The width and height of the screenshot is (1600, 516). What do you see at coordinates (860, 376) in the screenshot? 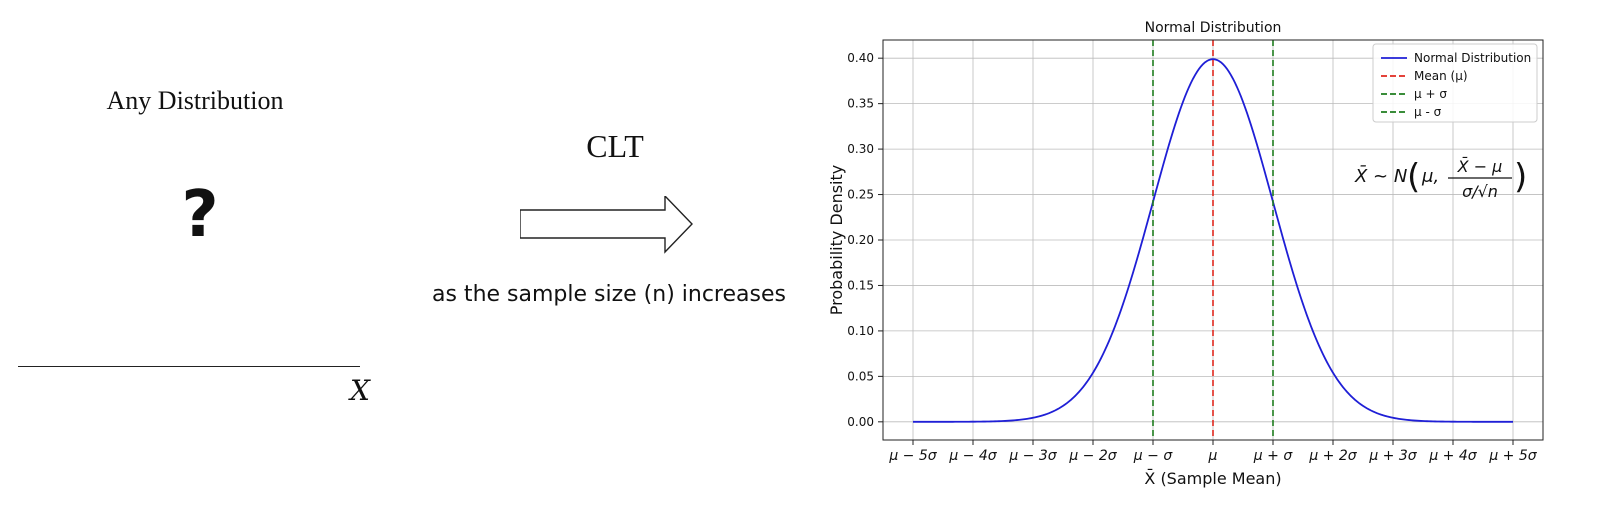
I see `y-tick-label: 0.05` at bounding box center [860, 376].